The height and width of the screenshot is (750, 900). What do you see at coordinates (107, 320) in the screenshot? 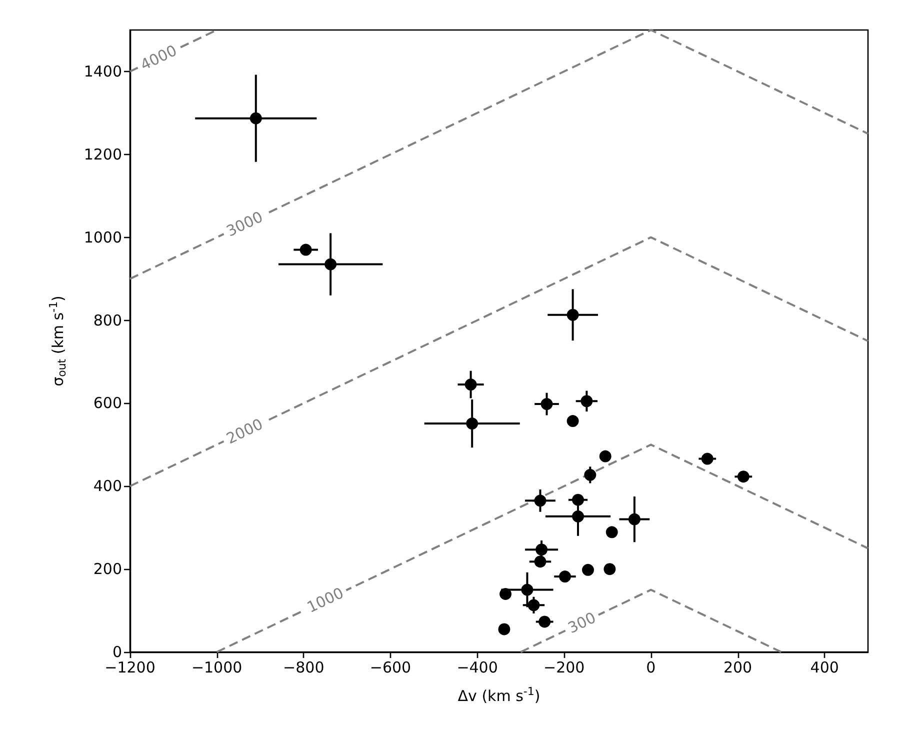
I see `y-tick-label: 800` at bounding box center [107, 320].